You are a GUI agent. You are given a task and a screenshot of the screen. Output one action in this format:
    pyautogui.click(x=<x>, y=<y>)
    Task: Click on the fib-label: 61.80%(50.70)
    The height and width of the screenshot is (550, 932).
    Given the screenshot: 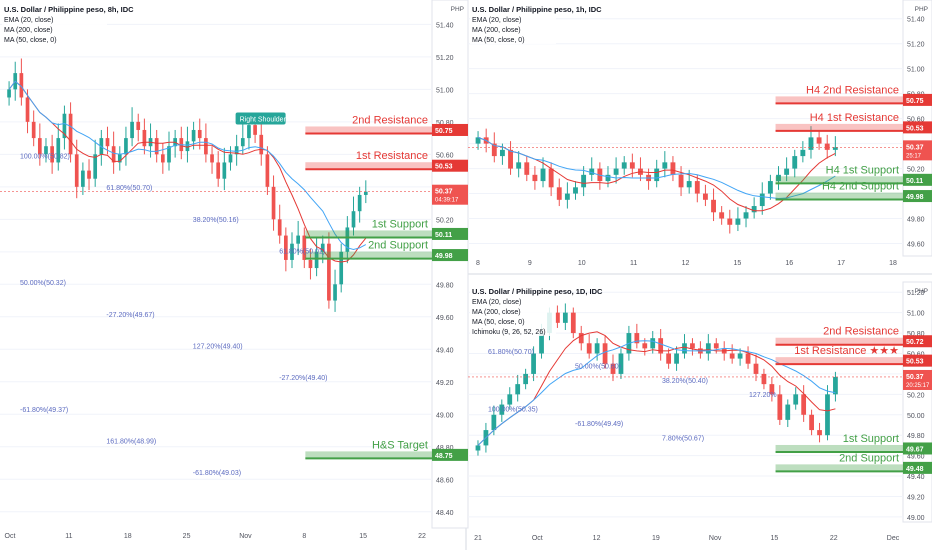 What is the action you would take?
    pyautogui.click(x=129, y=188)
    